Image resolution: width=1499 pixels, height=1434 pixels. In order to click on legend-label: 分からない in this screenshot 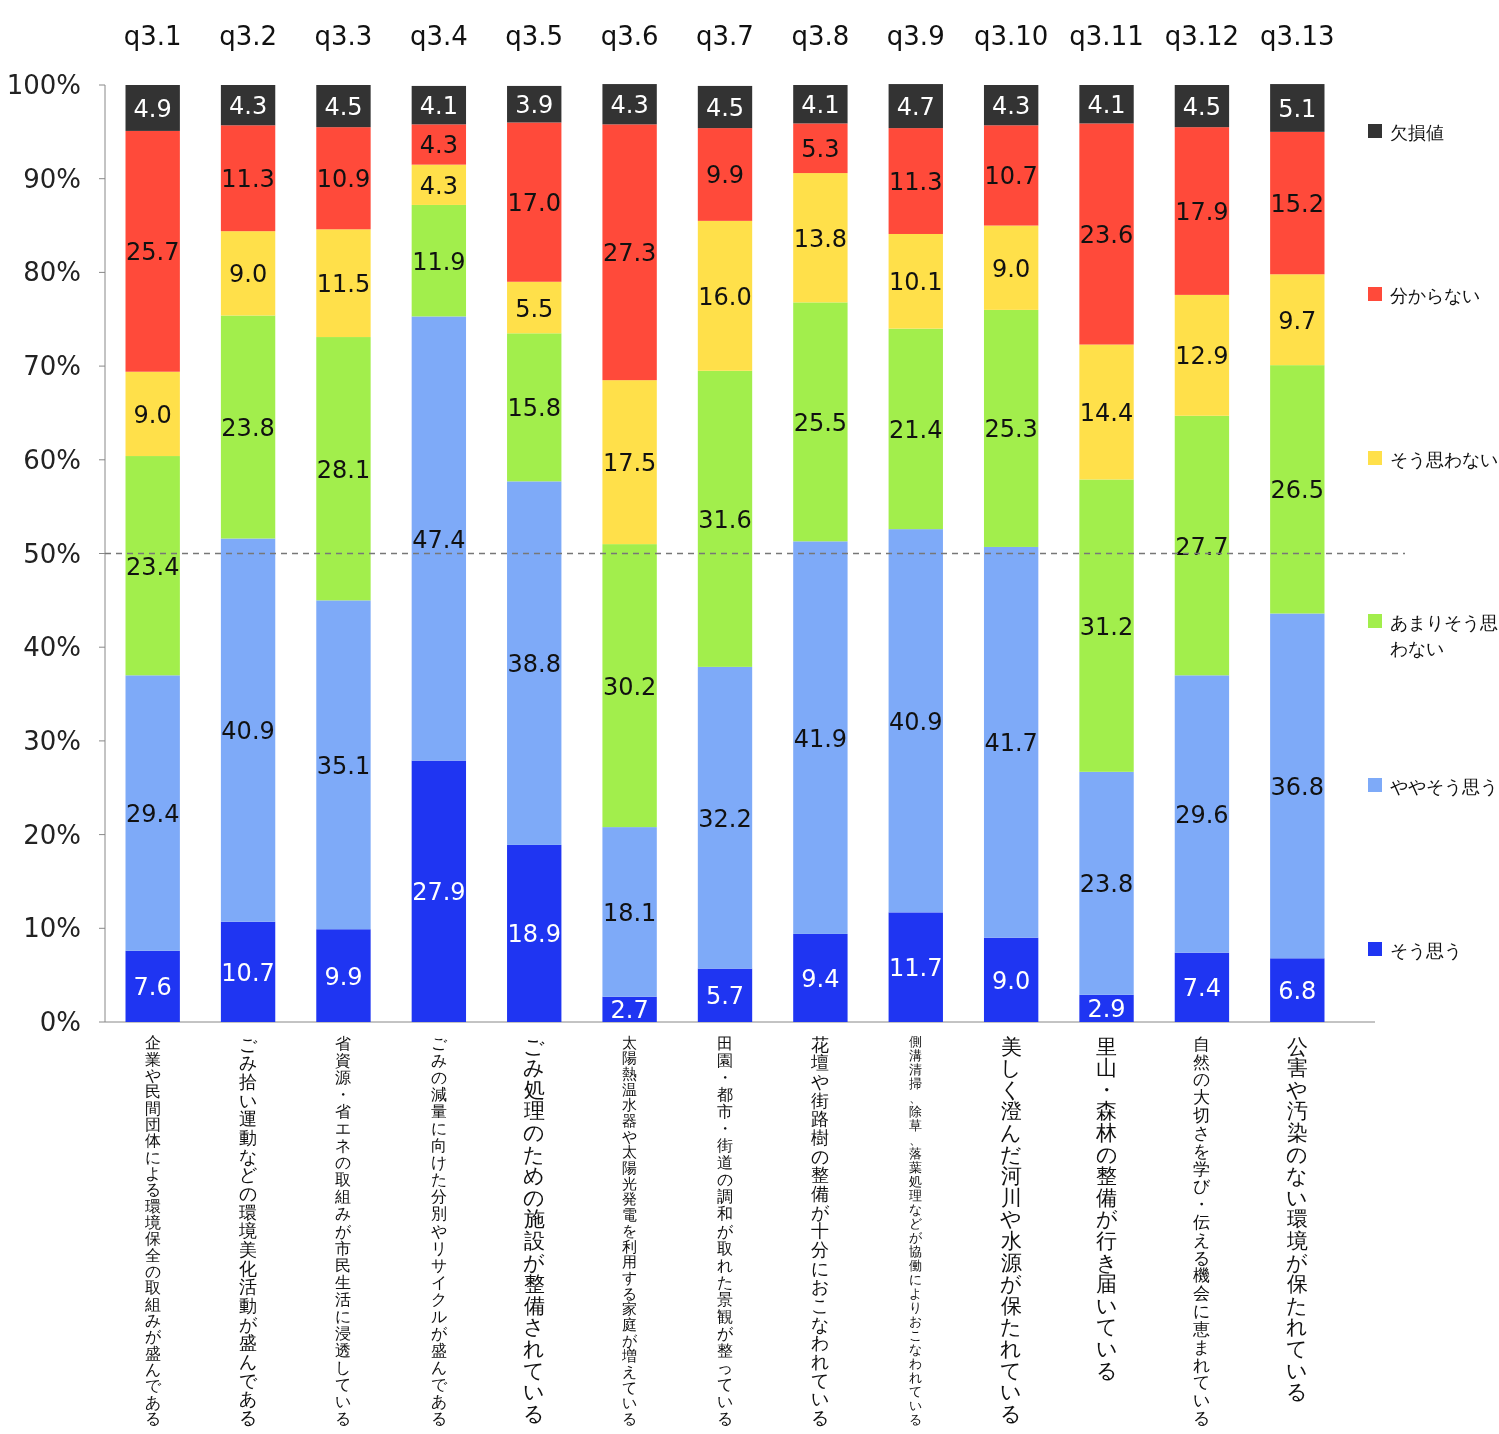, I will do `click(1435, 295)`.